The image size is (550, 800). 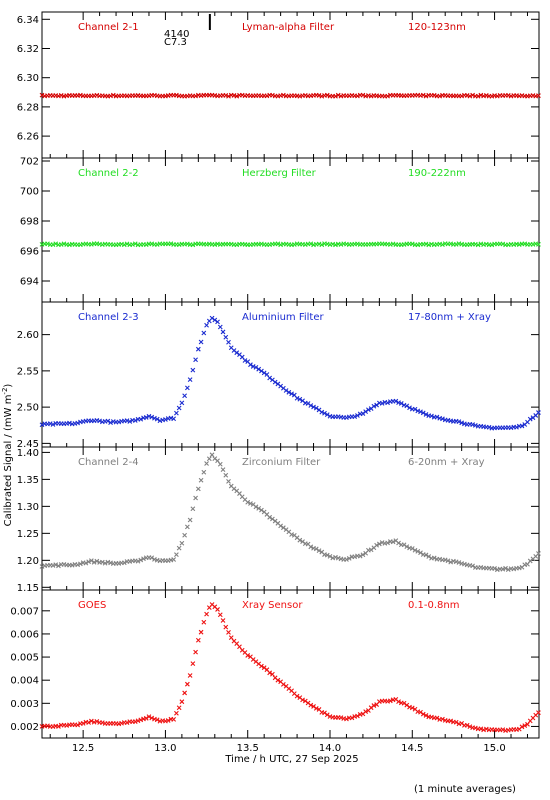 I want to click on x-tick-label: 15.0, so click(x=494, y=748).